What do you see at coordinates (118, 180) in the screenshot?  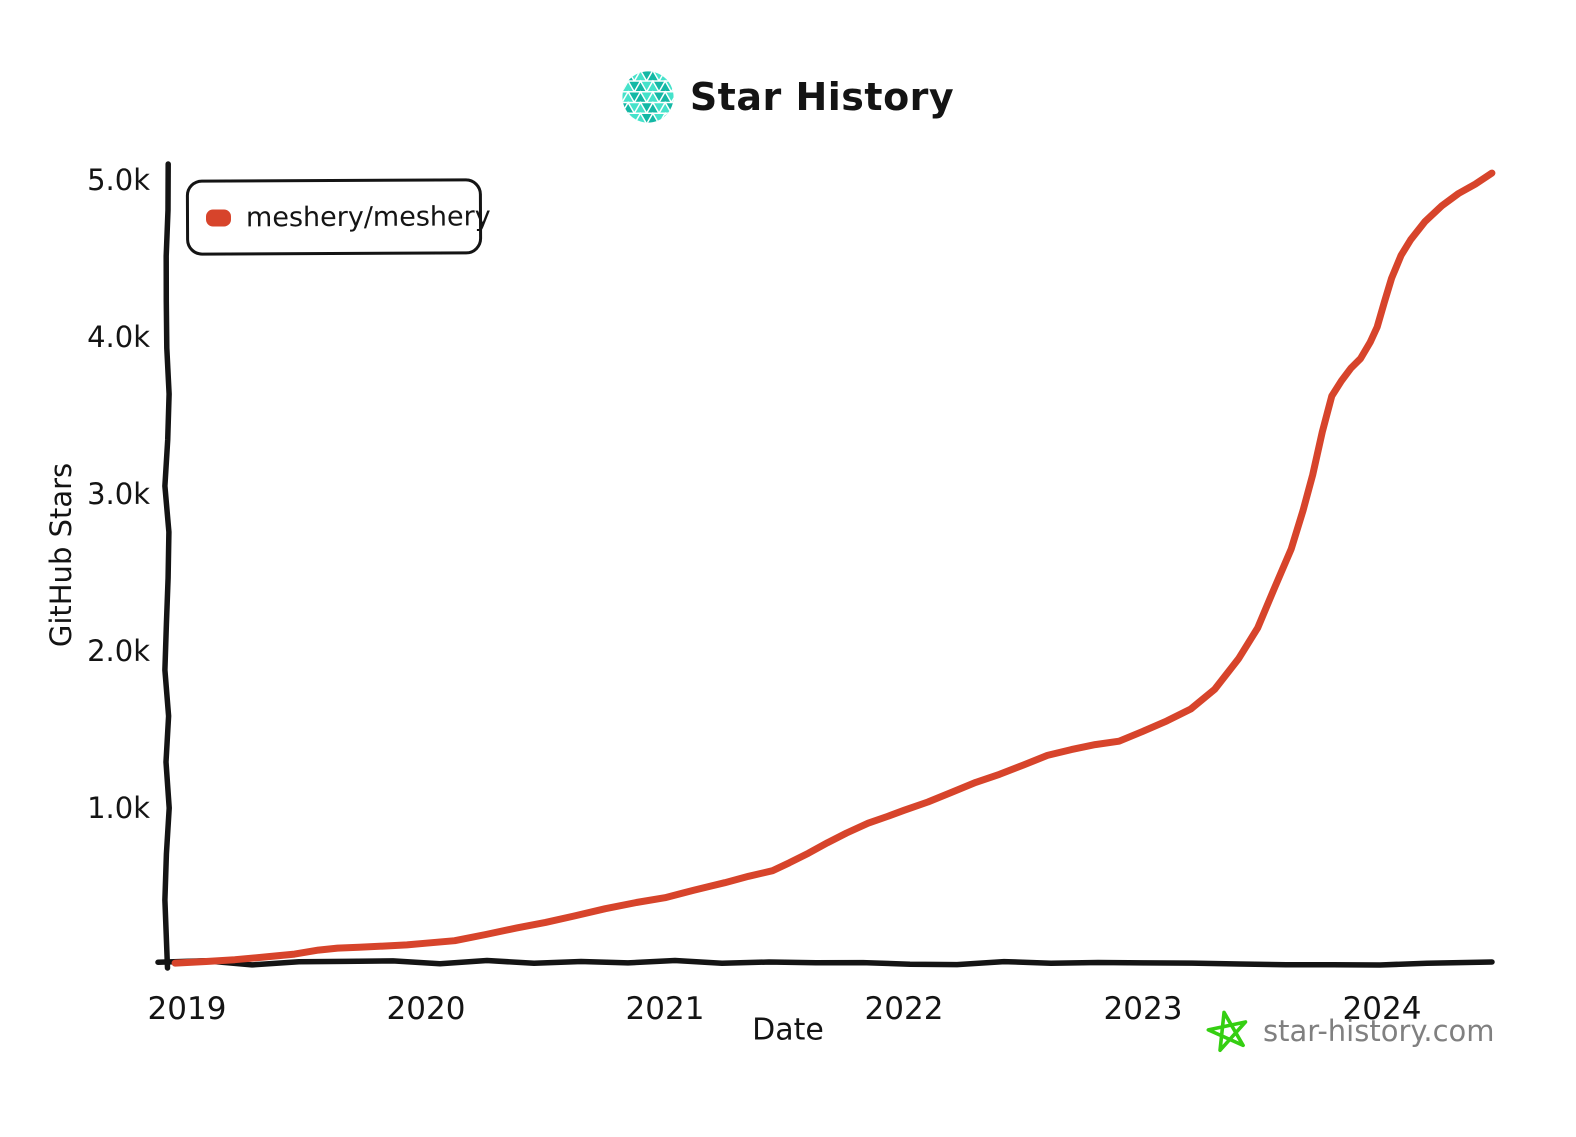 I see `y-tick-5k: 5.0k` at bounding box center [118, 180].